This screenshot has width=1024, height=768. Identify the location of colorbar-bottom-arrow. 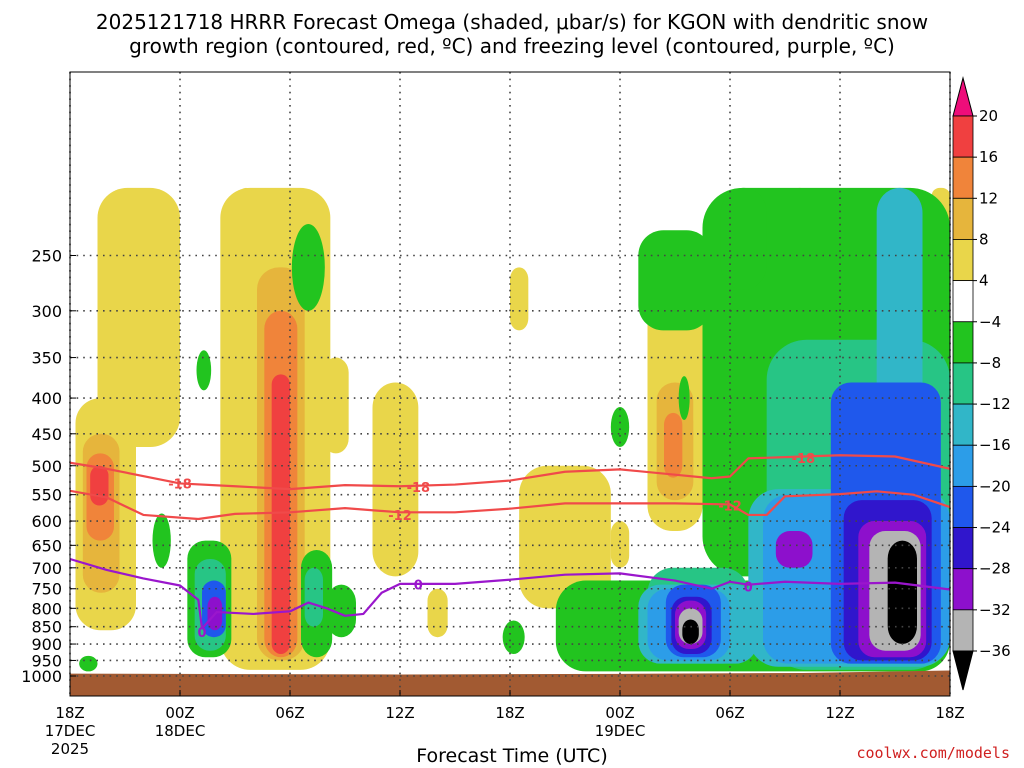
(963, 670).